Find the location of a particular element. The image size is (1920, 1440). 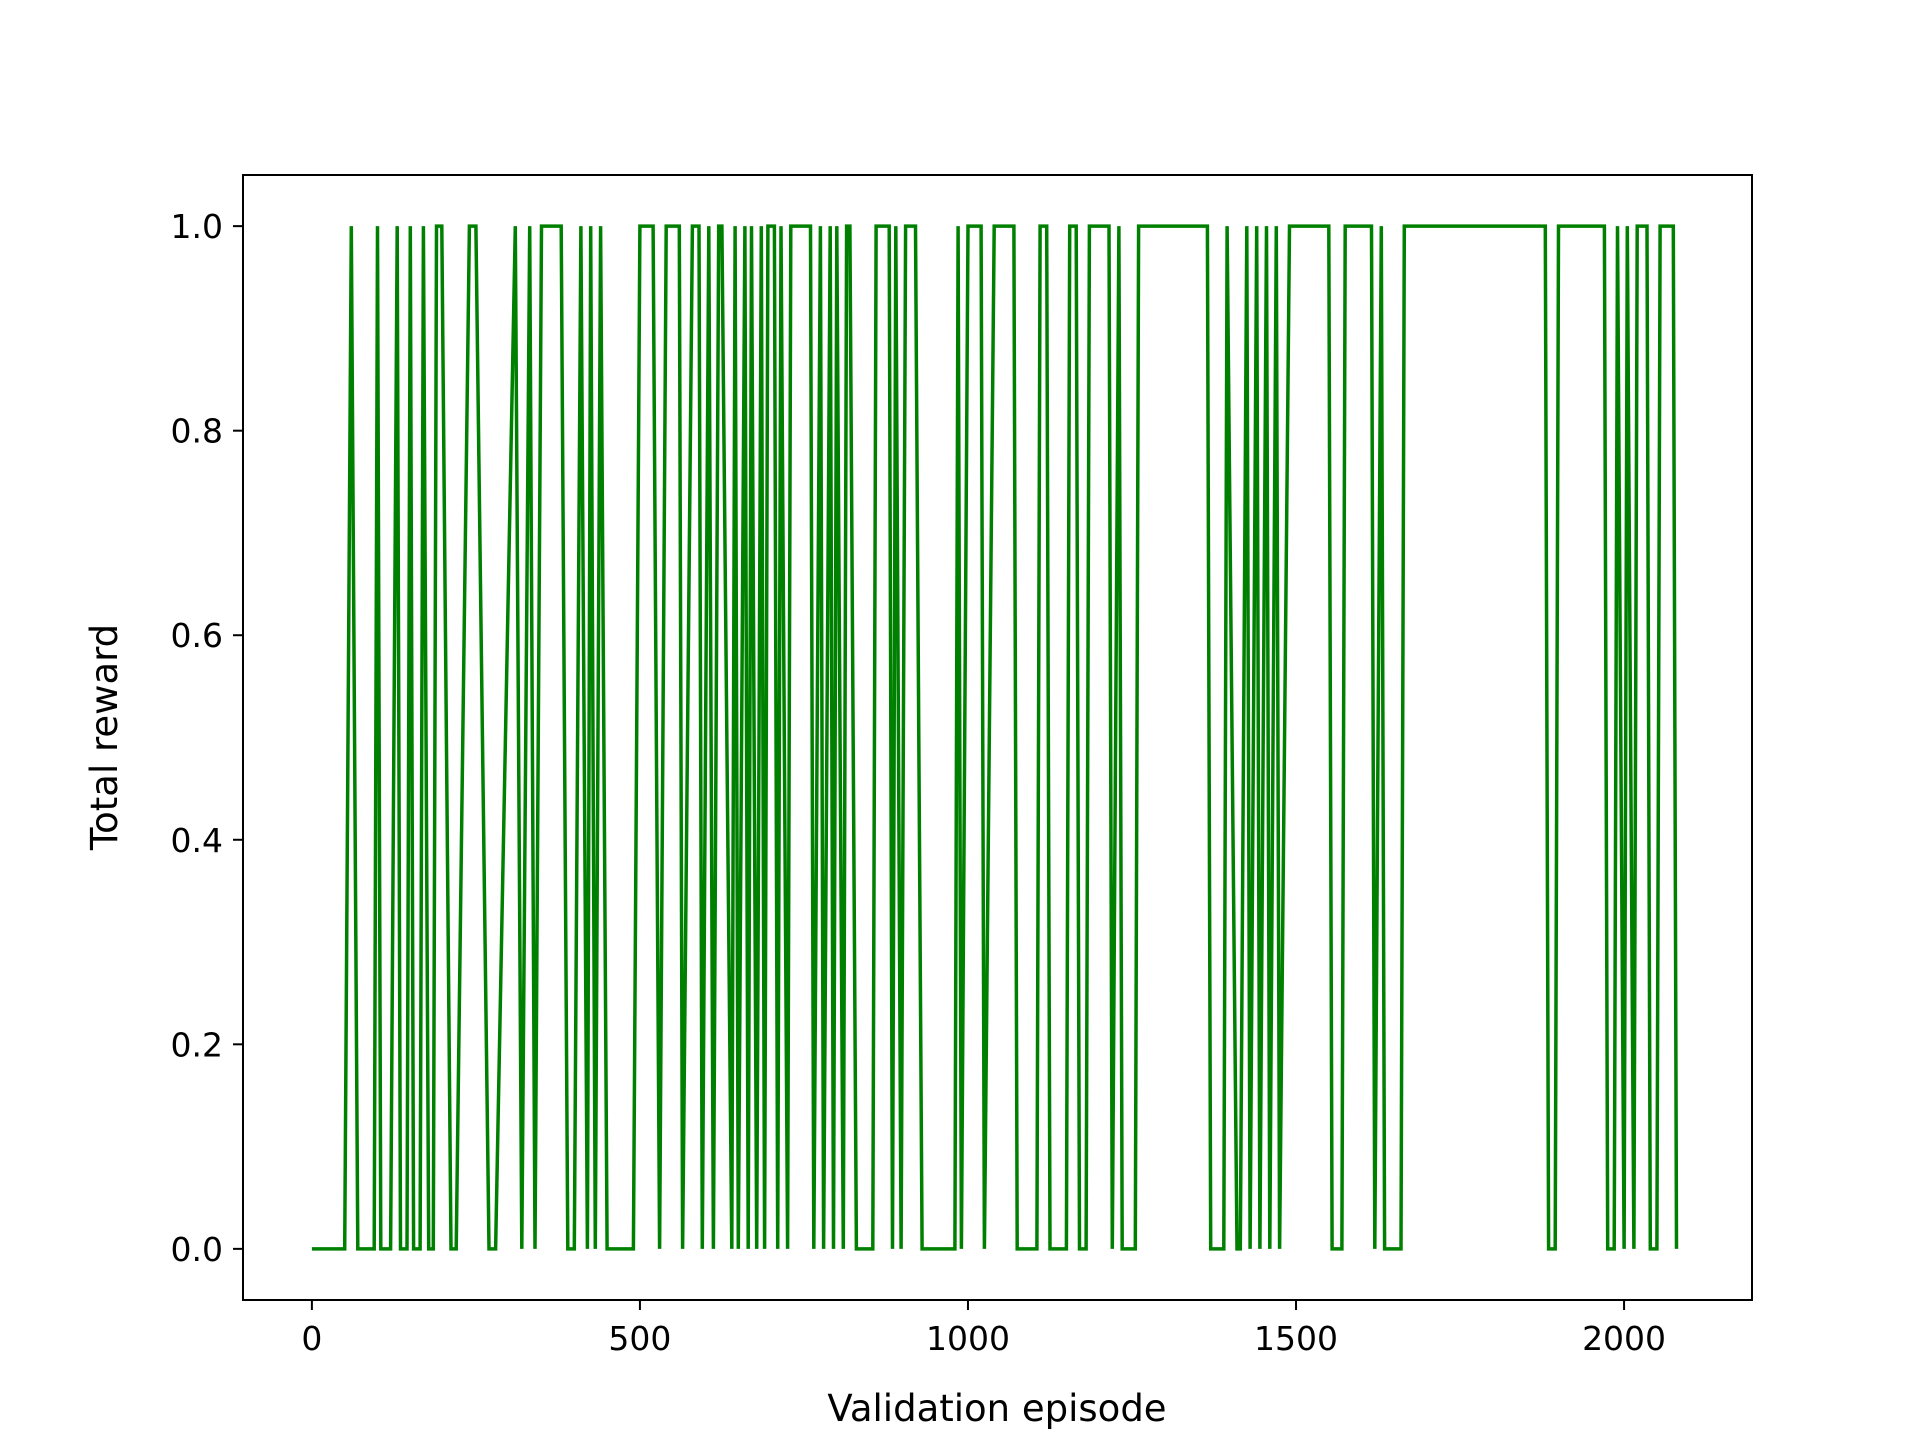

x-tick-label: 1500 is located at coordinates (1296, 1338).